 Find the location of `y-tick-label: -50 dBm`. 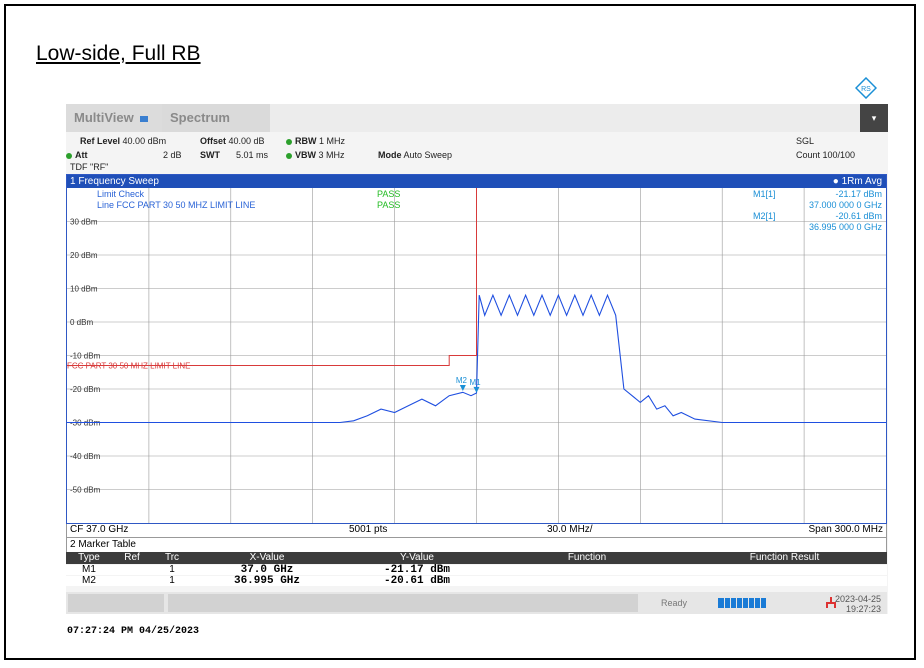

y-tick-label: -50 dBm is located at coordinates (85, 490).